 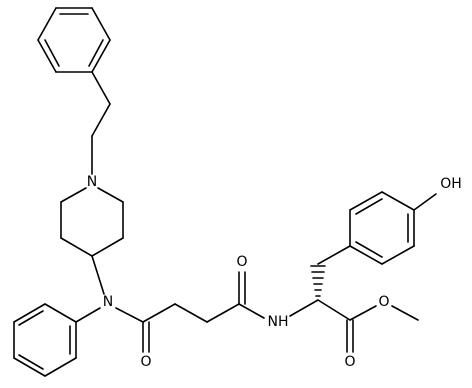 I want to click on atom-label: OH, so click(x=451, y=184).